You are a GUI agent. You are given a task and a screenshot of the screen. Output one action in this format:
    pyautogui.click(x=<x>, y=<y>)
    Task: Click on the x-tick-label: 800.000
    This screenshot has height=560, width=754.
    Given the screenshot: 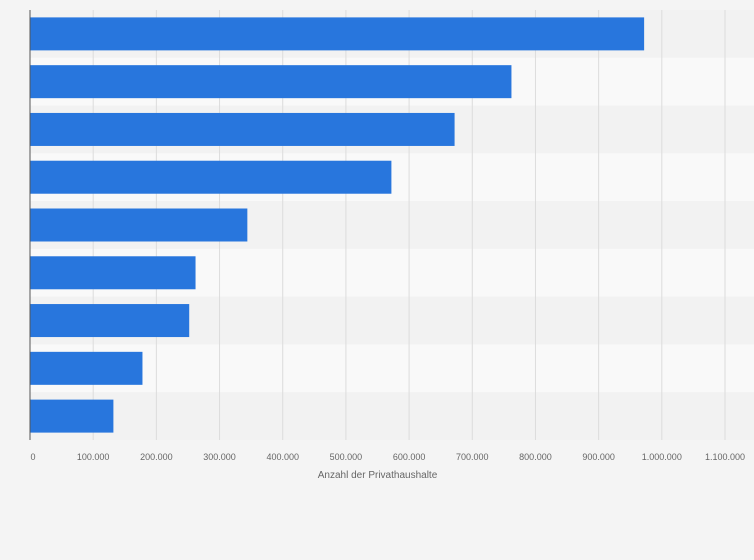 What is the action you would take?
    pyautogui.click(x=535, y=457)
    